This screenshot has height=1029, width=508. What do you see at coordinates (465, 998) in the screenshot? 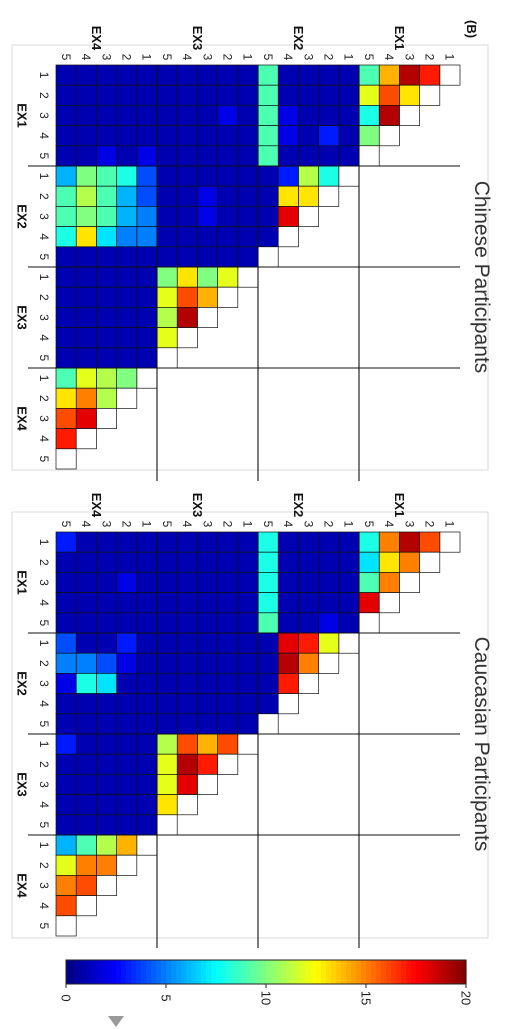
I see `colorbar-tick-label: 20` at bounding box center [465, 998].